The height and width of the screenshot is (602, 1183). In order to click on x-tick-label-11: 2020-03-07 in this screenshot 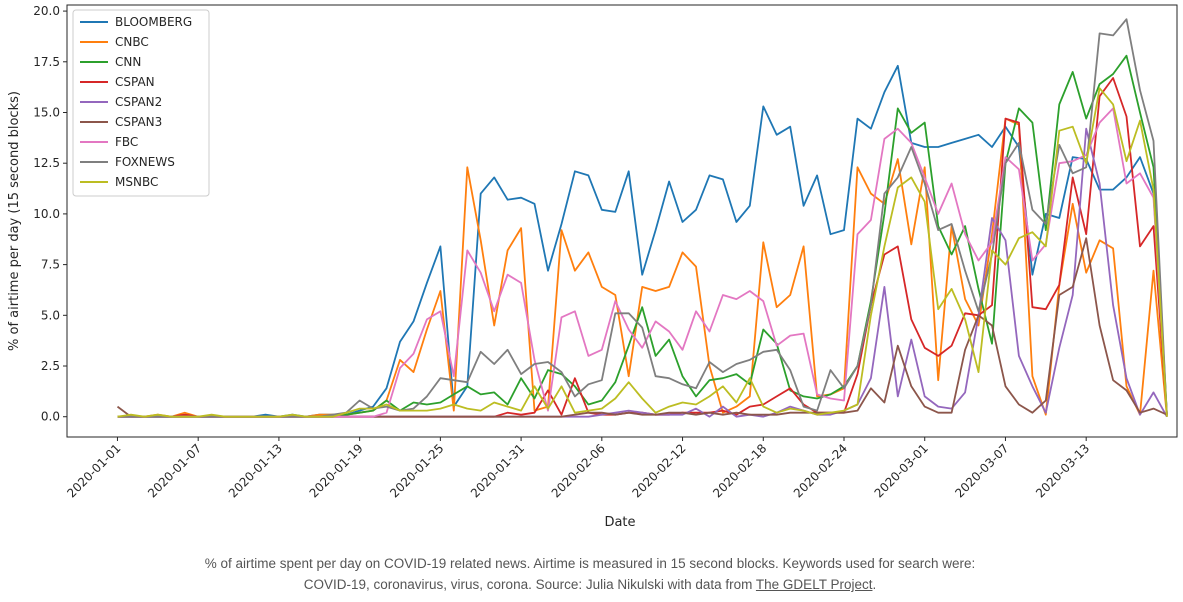, I will do `click(981, 470)`.